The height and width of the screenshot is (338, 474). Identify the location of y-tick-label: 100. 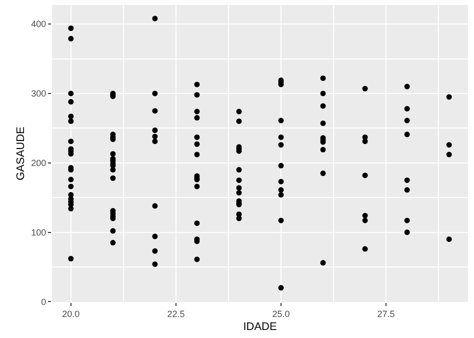
(38, 232).